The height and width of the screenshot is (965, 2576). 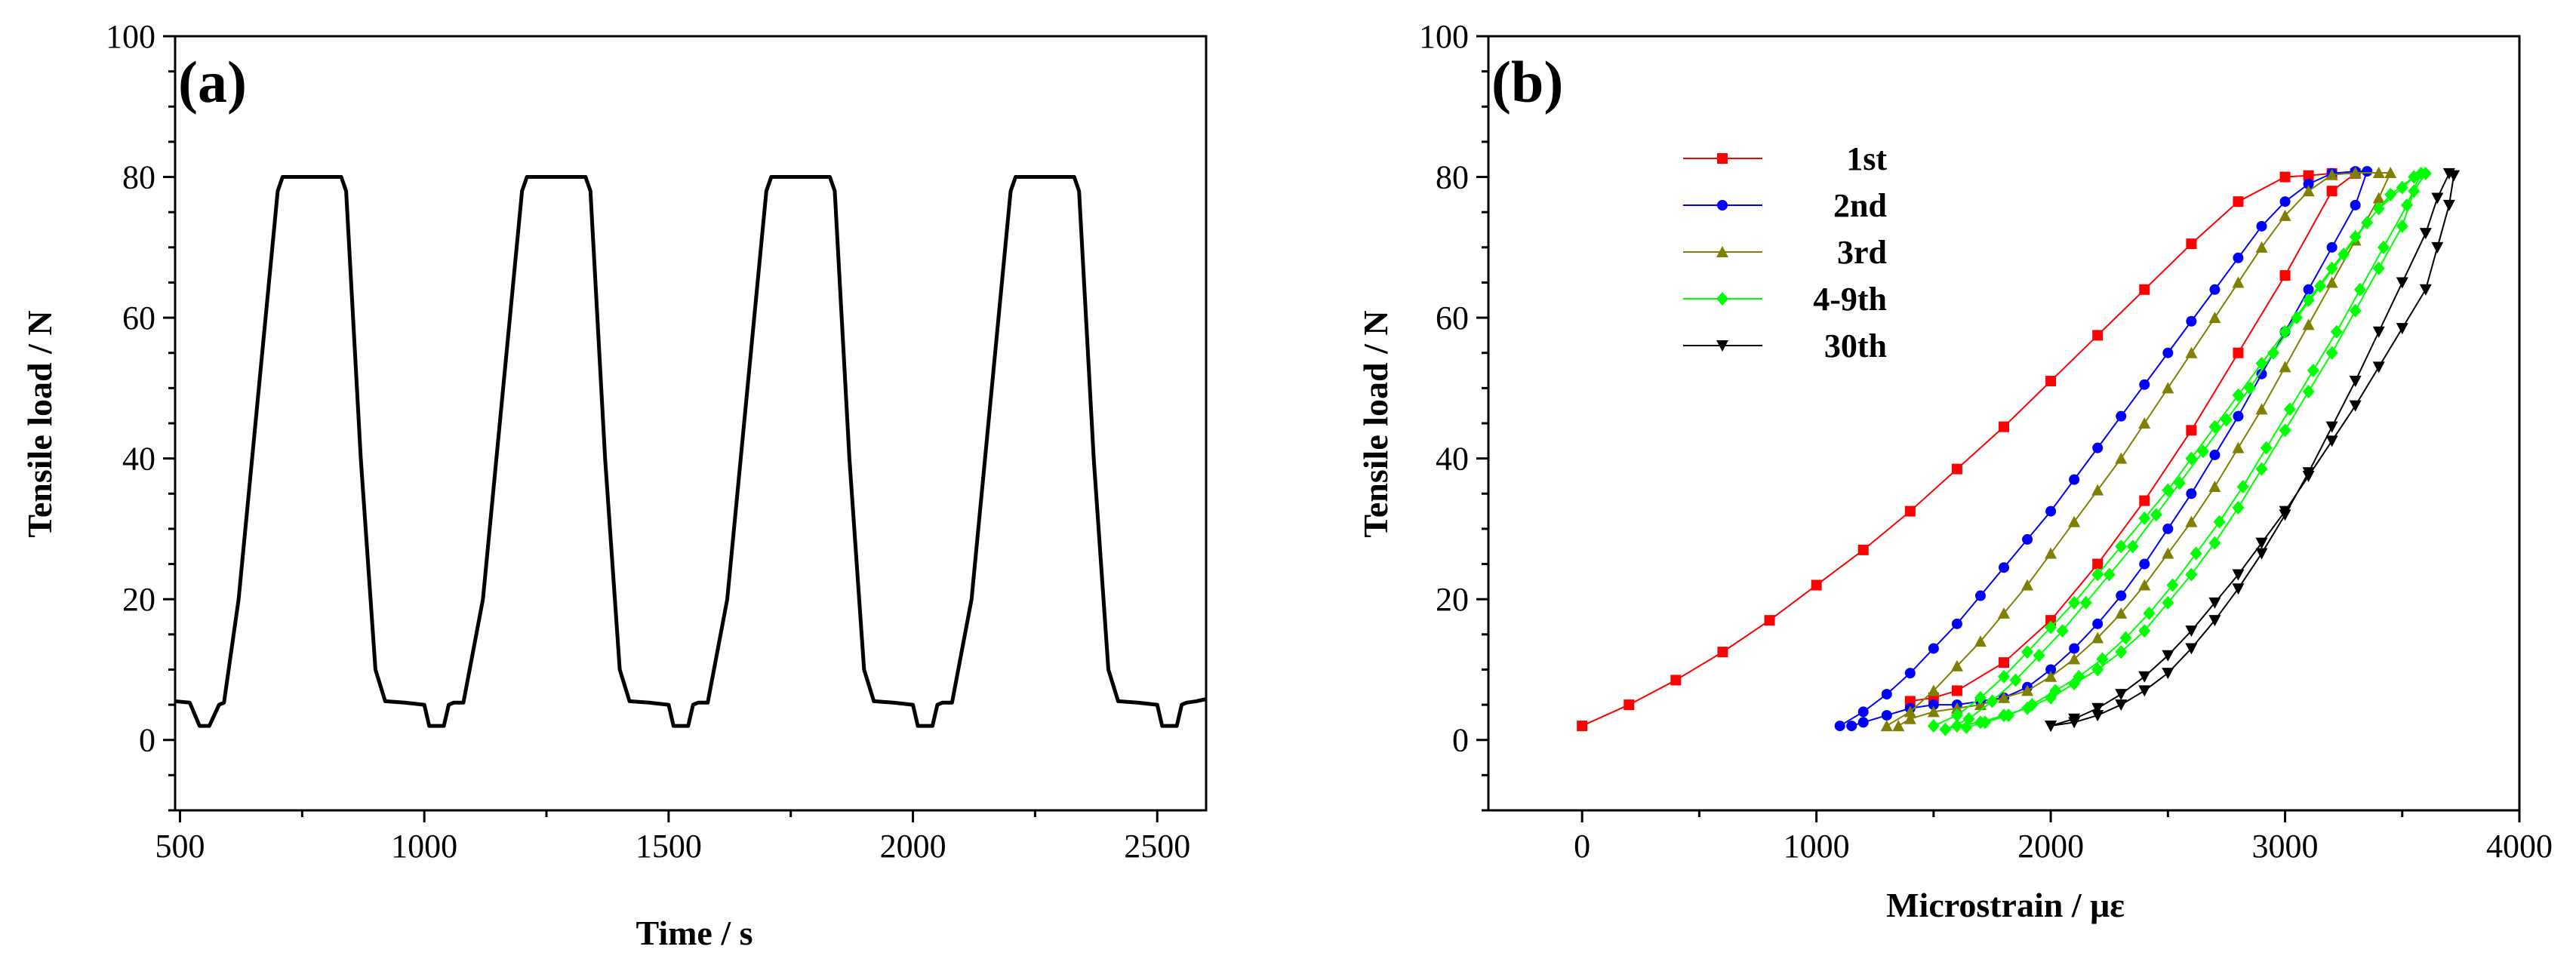 What do you see at coordinates (1722, 158) in the screenshot?
I see `legend-marker-1st` at bounding box center [1722, 158].